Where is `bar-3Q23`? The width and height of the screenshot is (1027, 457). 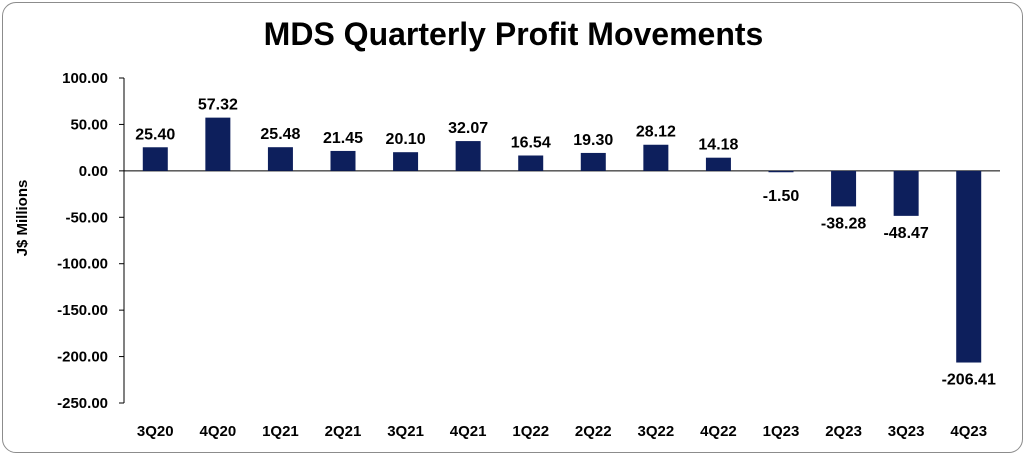
bar-3Q23 is located at coordinates (906, 193).